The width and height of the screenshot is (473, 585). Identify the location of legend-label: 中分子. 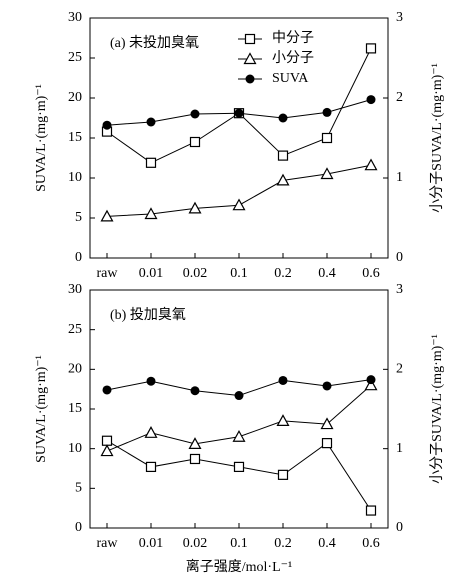
(293, 38).